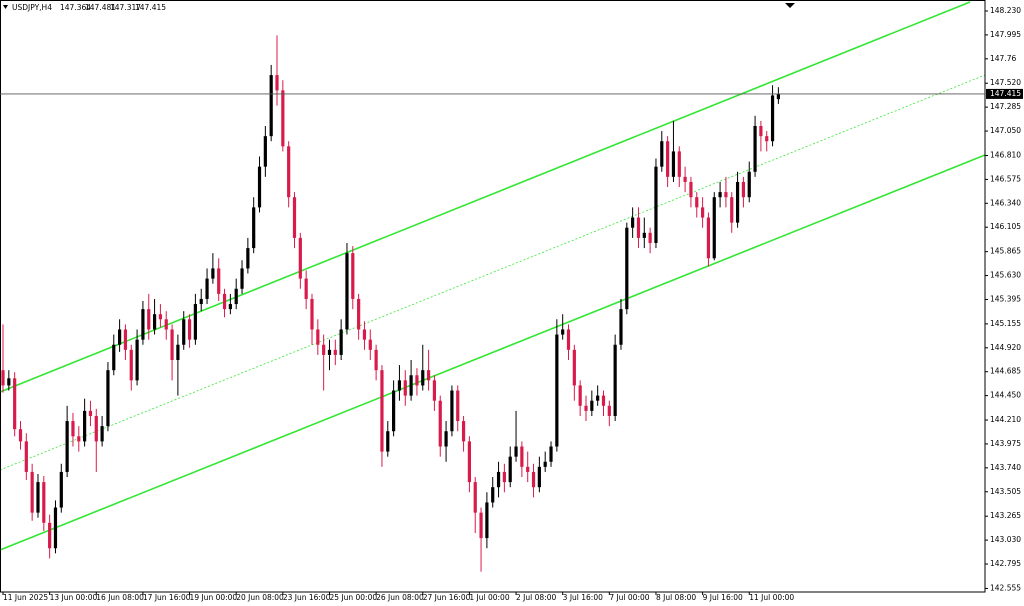 This screenshot has height=606, width=1024. What do you see at coordinates (790, 5) in the screenshot?
I see `shift-marker` at bounding box center [790, 5].